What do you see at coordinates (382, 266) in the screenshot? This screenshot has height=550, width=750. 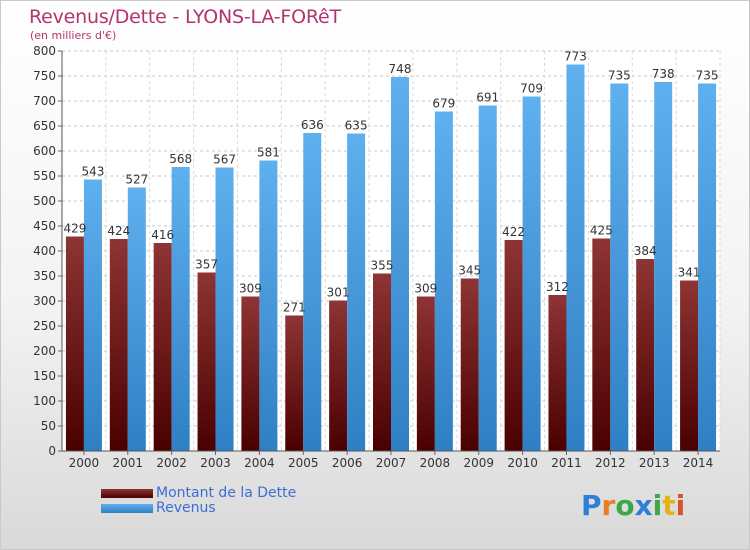 I see `data-label-dette: 355` at bounding box center [382, 266].